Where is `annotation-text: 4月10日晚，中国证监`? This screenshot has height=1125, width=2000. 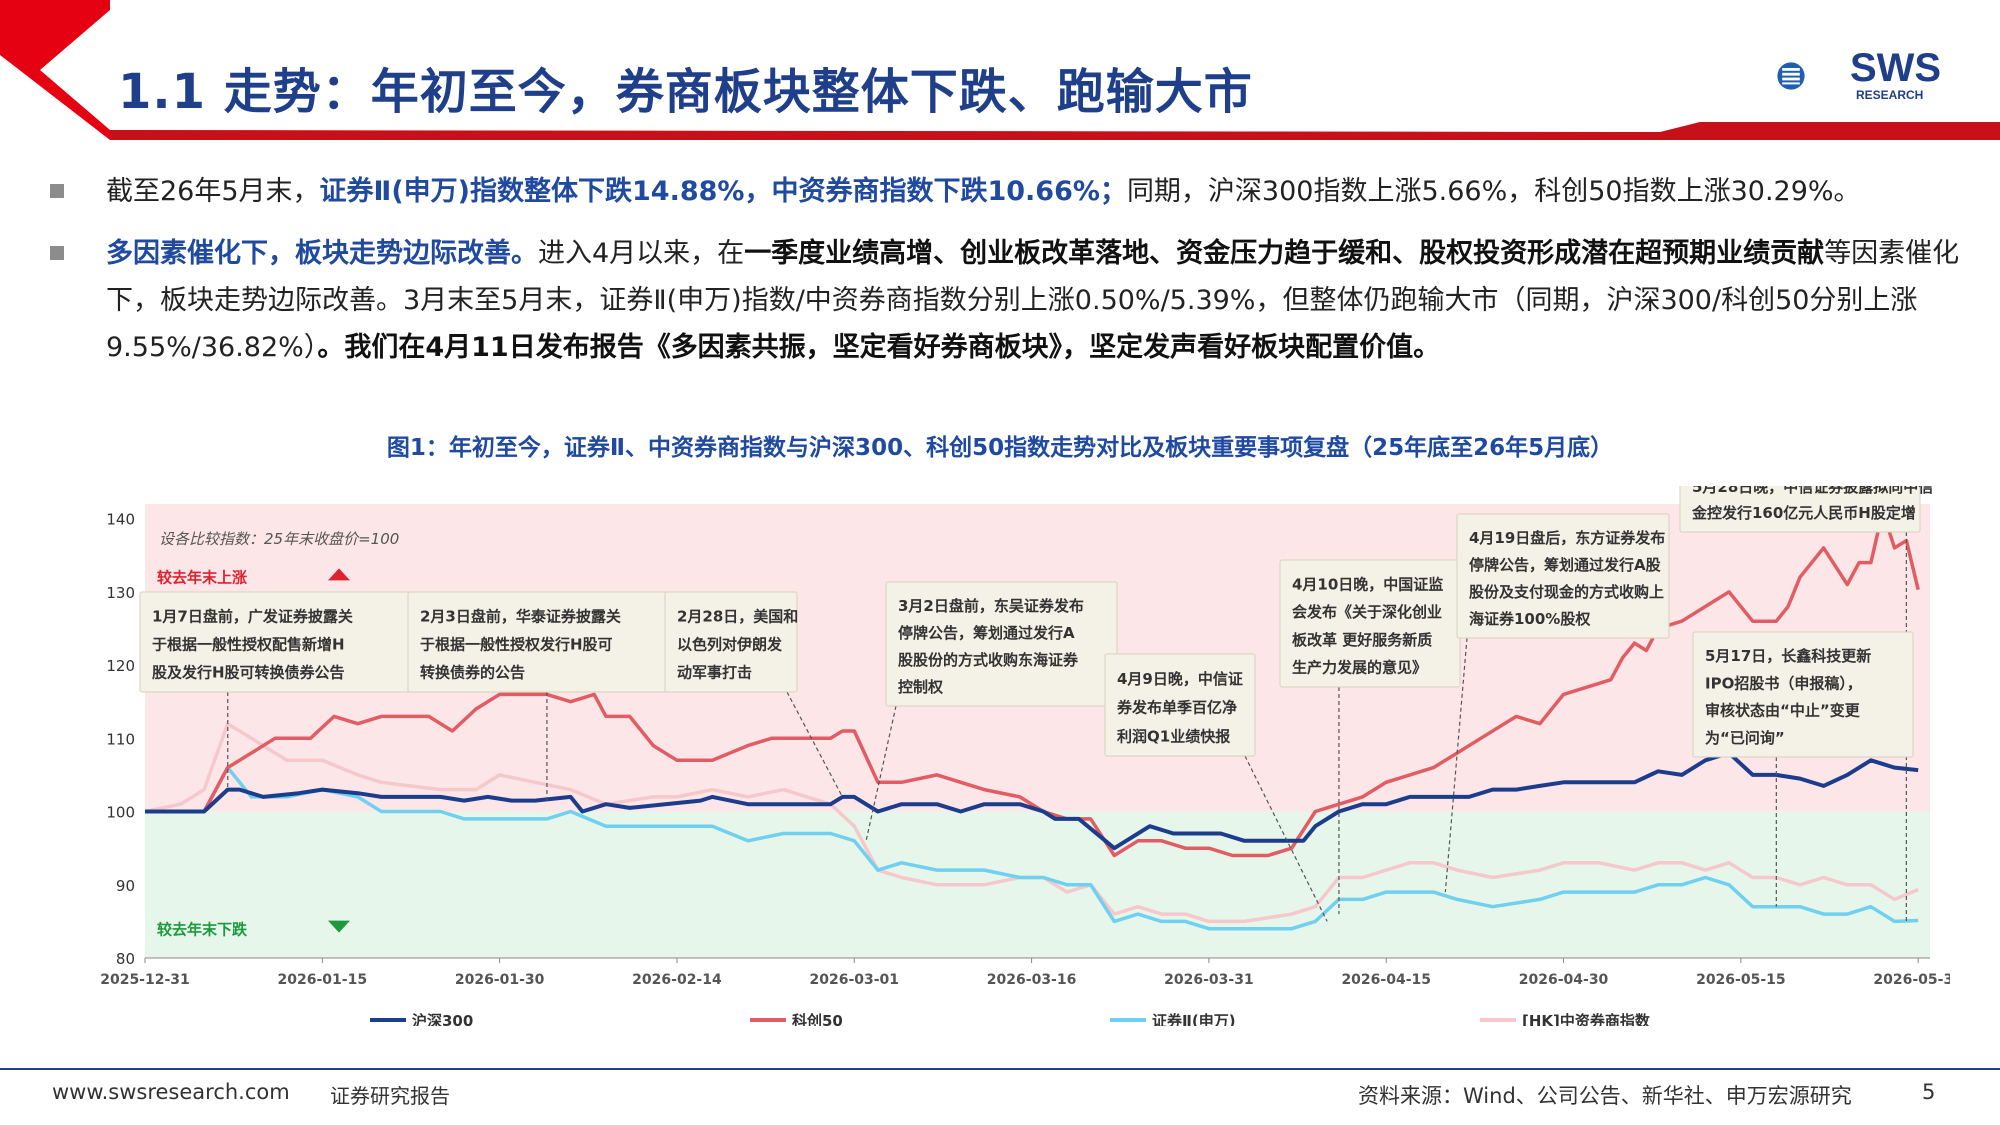 annotation-text: 4月10日晚，中国证监 is located at coordinates (1367, 584).